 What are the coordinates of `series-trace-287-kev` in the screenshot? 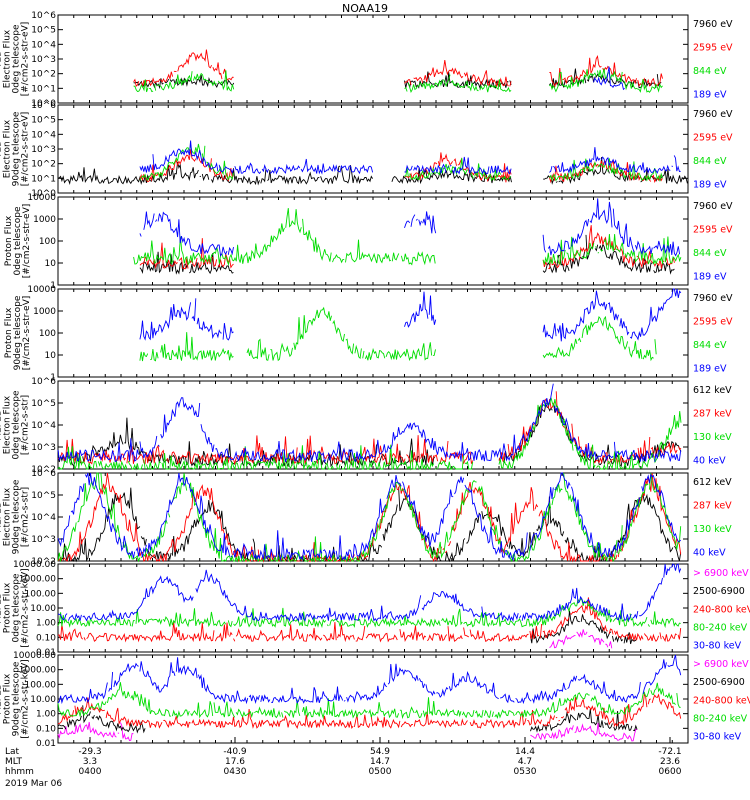 It's located at (369, 428).